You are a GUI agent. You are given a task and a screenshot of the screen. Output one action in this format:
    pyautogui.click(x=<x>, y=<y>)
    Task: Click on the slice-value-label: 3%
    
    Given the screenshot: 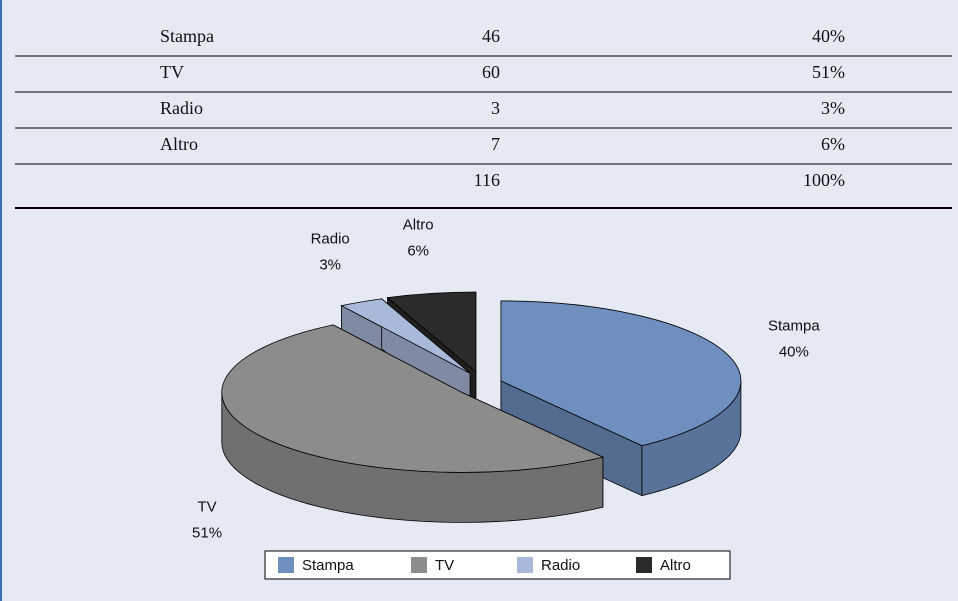 What is the action you would take?
    pyautogui.click(x=330, y=264)
    